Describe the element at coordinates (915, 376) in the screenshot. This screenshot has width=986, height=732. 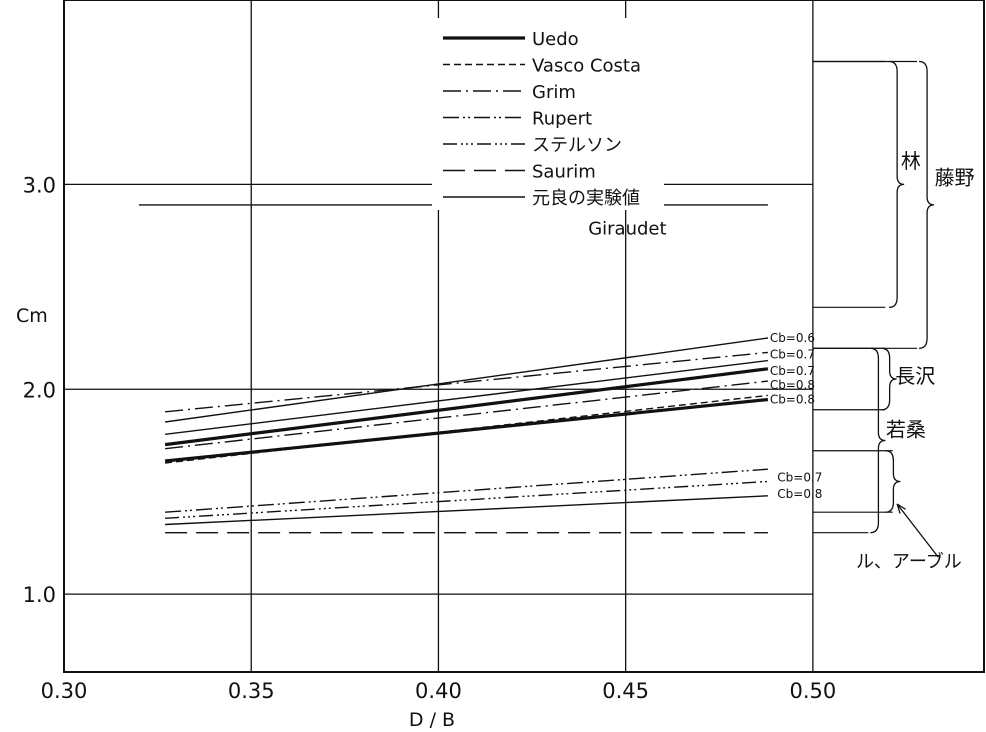
I see `bracket-label: 長沢` at that location.